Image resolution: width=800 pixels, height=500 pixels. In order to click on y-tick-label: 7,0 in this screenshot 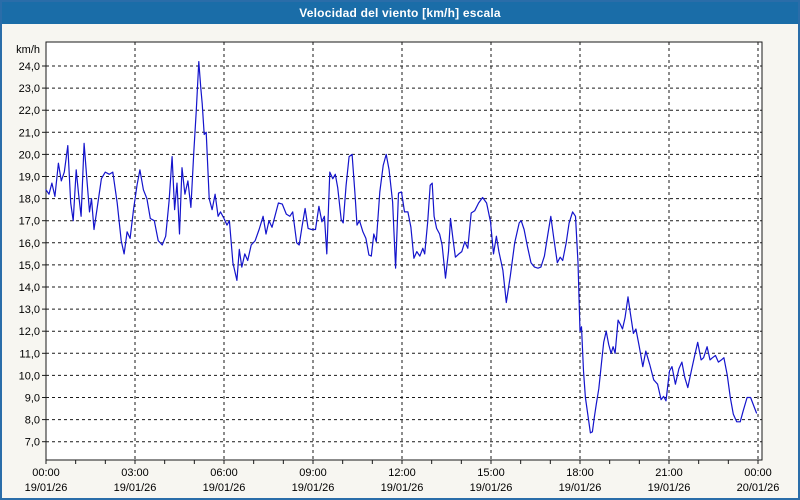, I will do `click(32, 443)`.